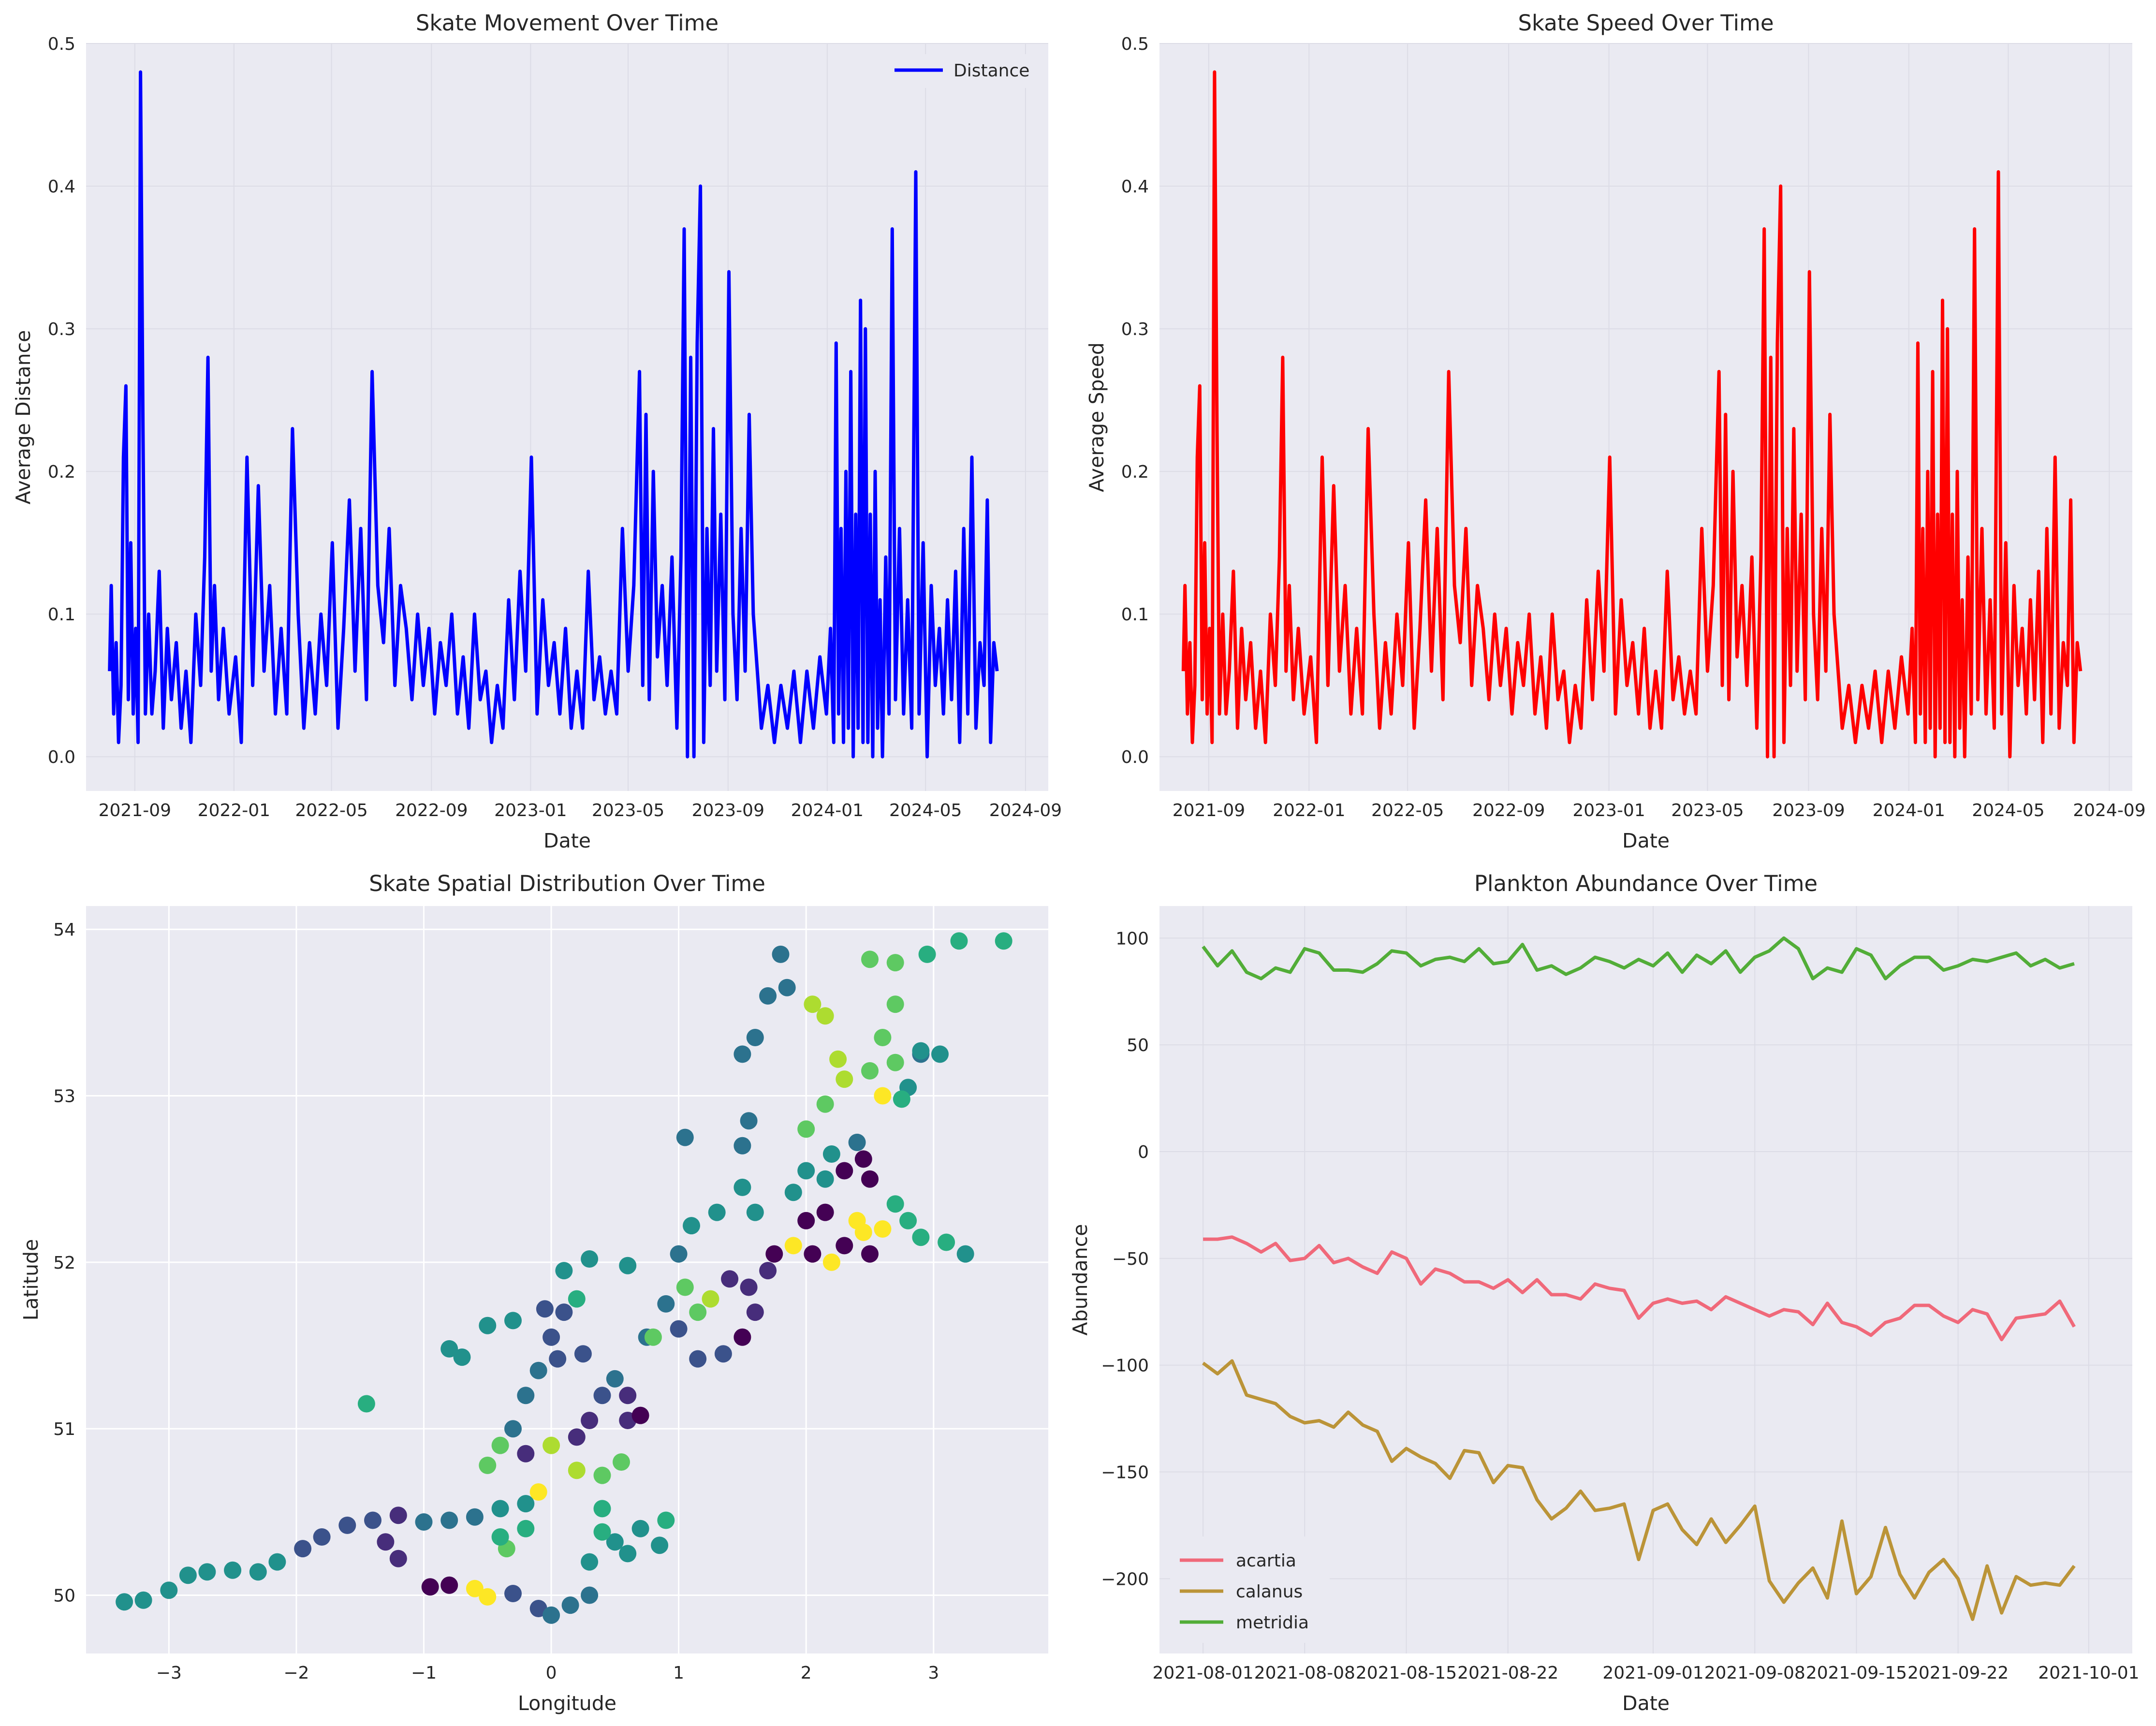  What do you see at coordinates (1639, 958) in the screenshot?
I see `series-line-metridia` at bounding box center [1639, 958].